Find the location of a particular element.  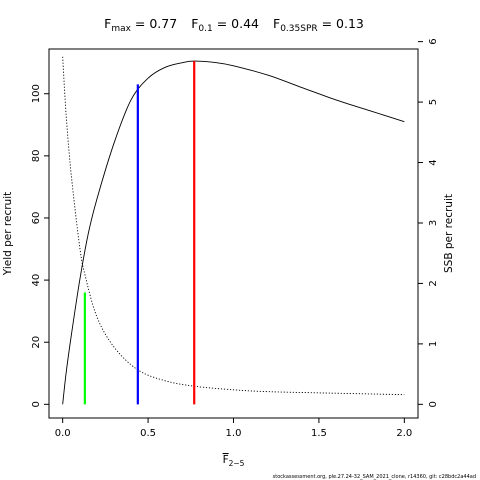

y-right-tick-label: 2 is located at coordinates (433, 283).